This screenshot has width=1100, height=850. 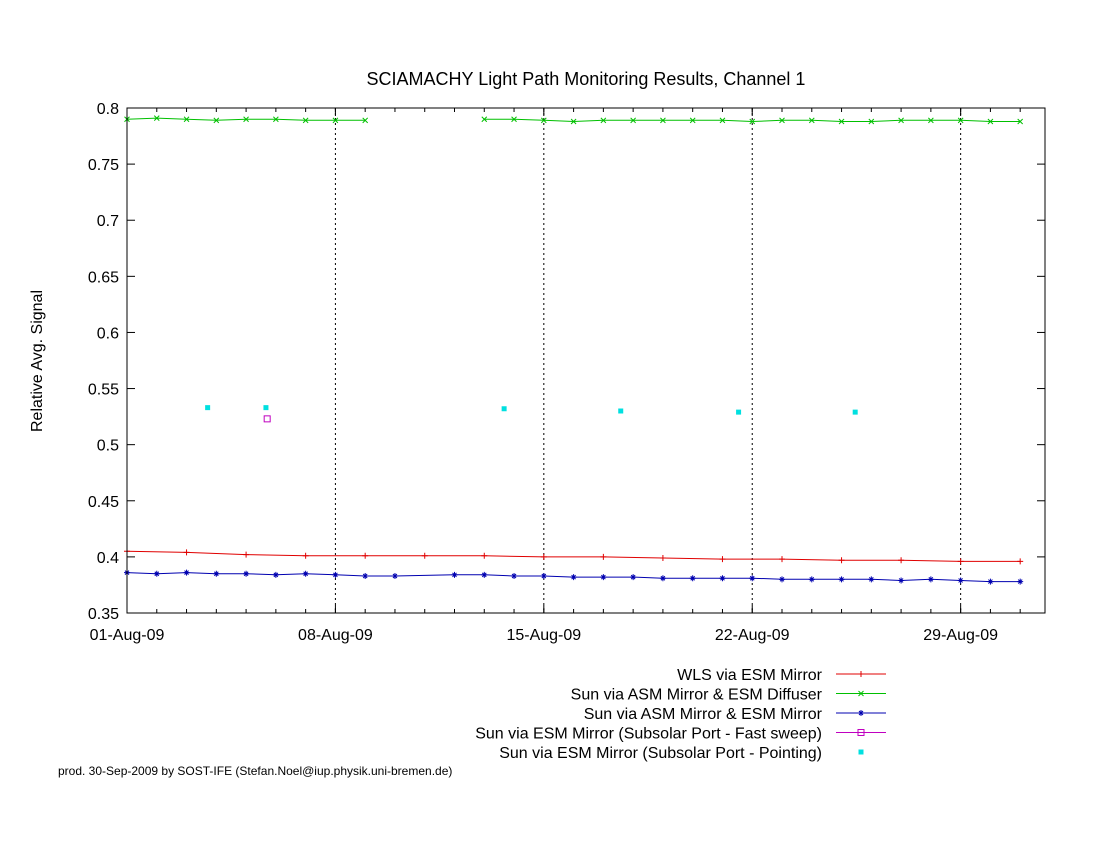 I want to click on y-axis-label: Relative Avg. Signal, so click(x=37, y=361).